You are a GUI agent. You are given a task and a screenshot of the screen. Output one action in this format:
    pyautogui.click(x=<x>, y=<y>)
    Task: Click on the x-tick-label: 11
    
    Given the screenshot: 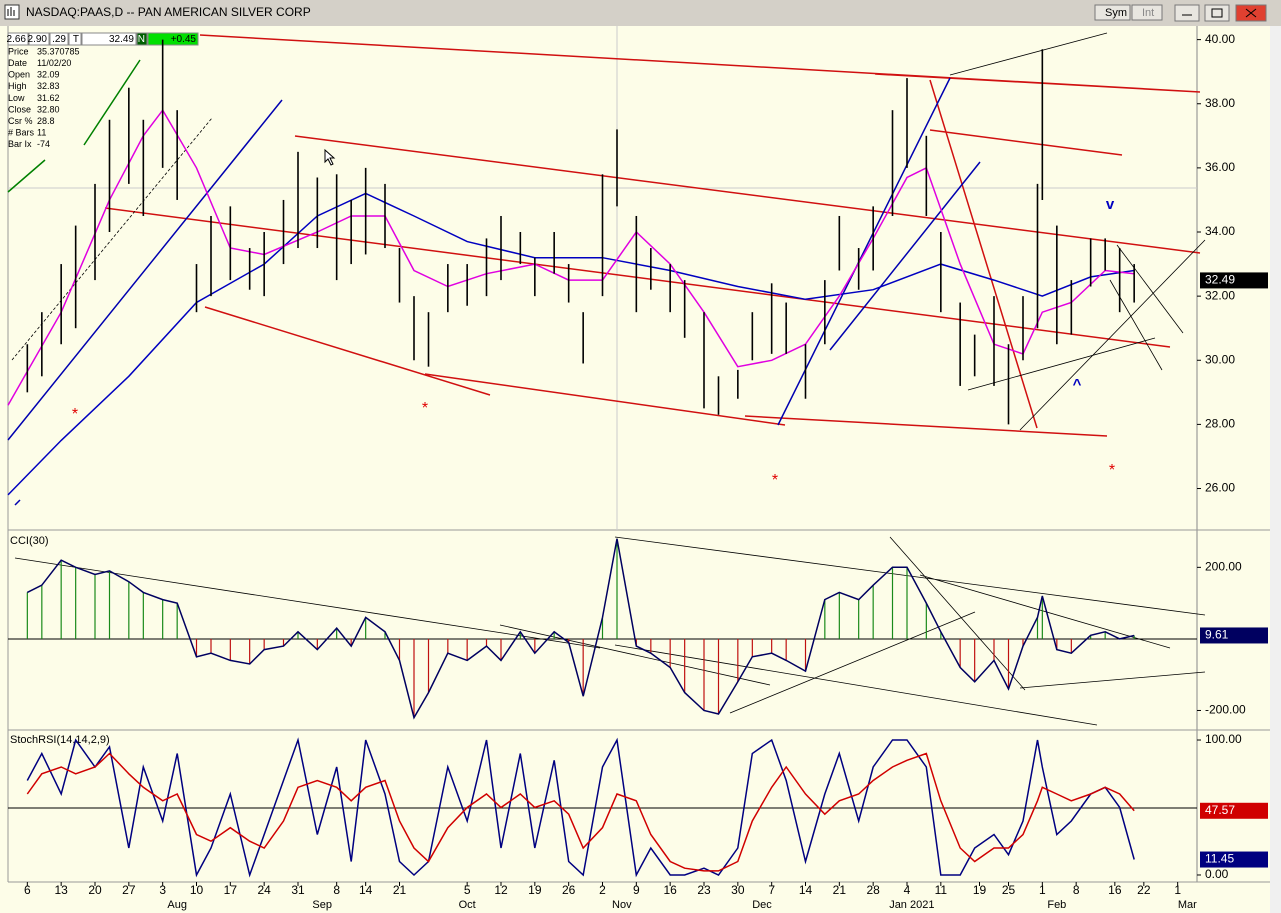 What is the action you would take?
    pyautogui.click(x=941, y=890)
    